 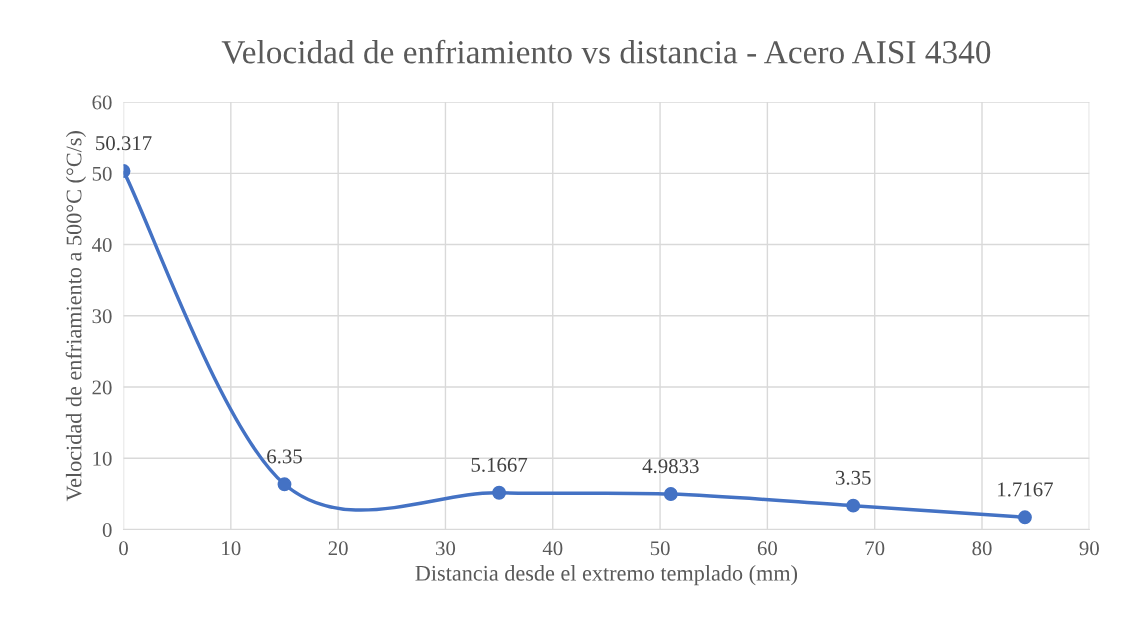 What do you see at coordinates (606, 51) in the screenshot?
I see `chart-title: Velocidad de enfriamiento vs distancia - Acero AISI 4340` at bounding box center [606, 51].